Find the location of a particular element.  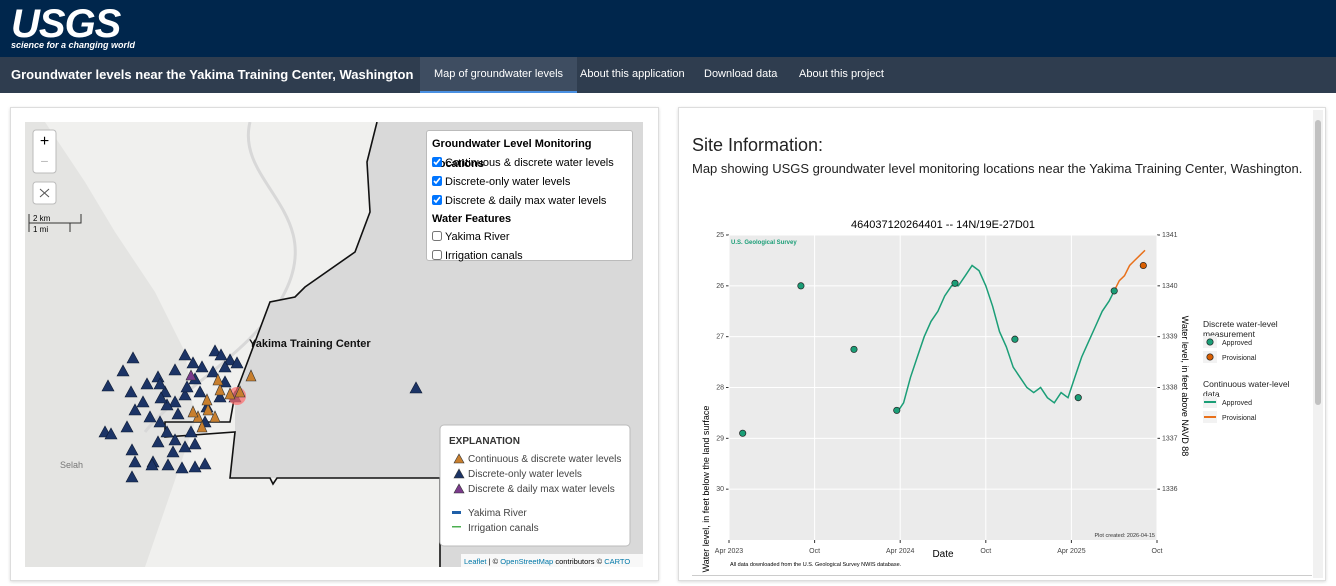

attribution-text: contributors © is located at coordinates (578, 561).